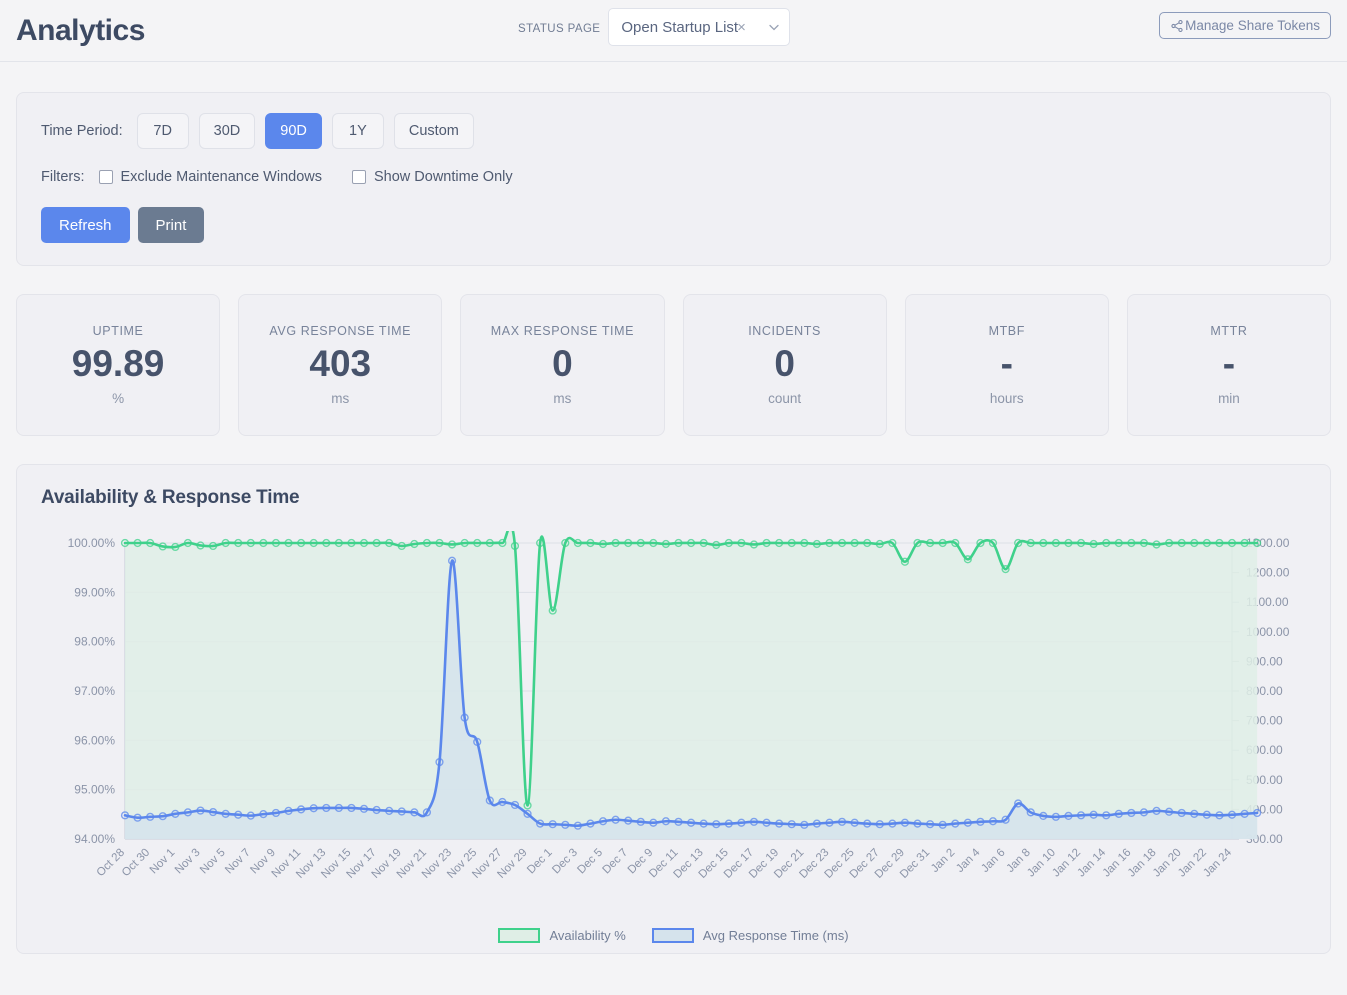 The height and width of the screenshot is (995, 1347). What do you see at coordinates (673, 225) in the screenshot?
I see `action-button-row: Refresh Print` at bounding box center [673, 225].